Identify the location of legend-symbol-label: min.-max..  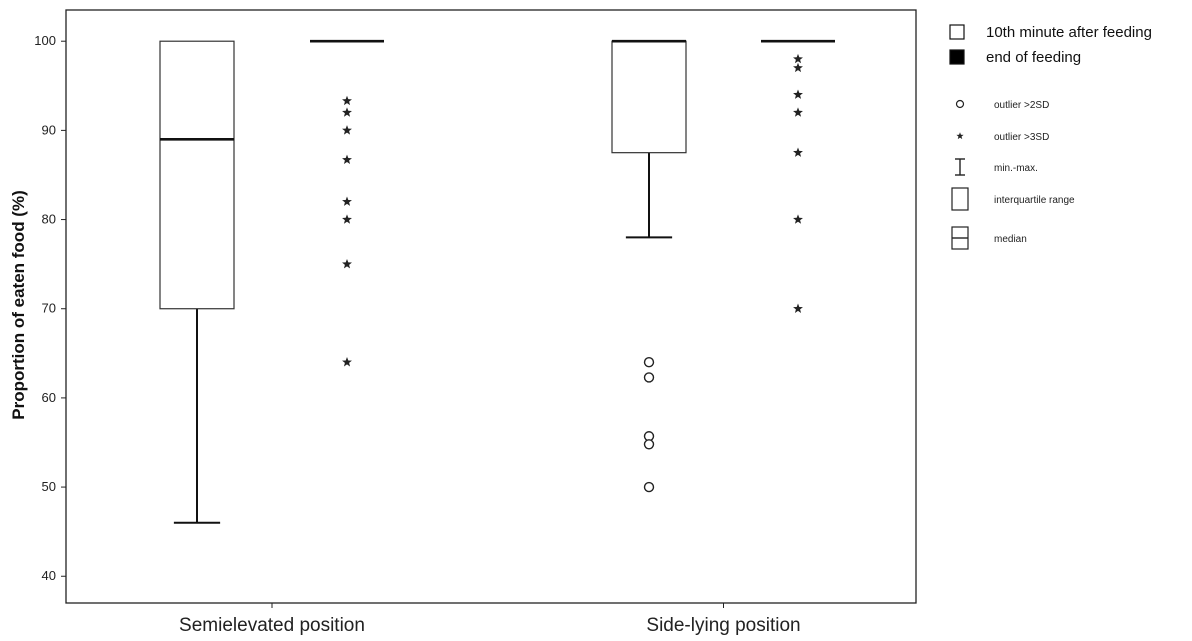
(1016, 168).